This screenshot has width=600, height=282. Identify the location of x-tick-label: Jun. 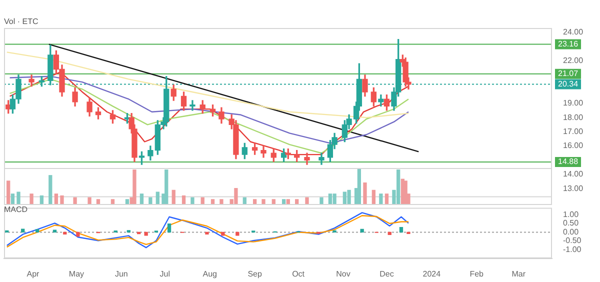
(121, 273).